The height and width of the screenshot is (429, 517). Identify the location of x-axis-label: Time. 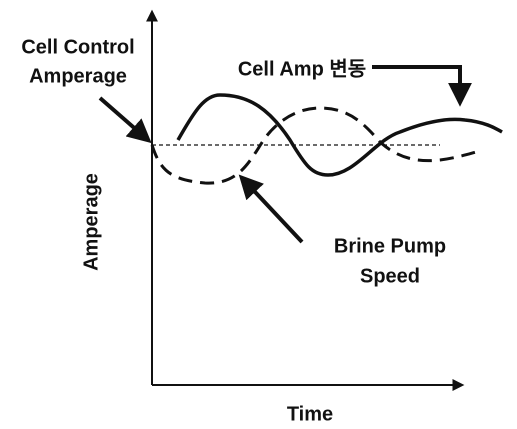
(310, 414).